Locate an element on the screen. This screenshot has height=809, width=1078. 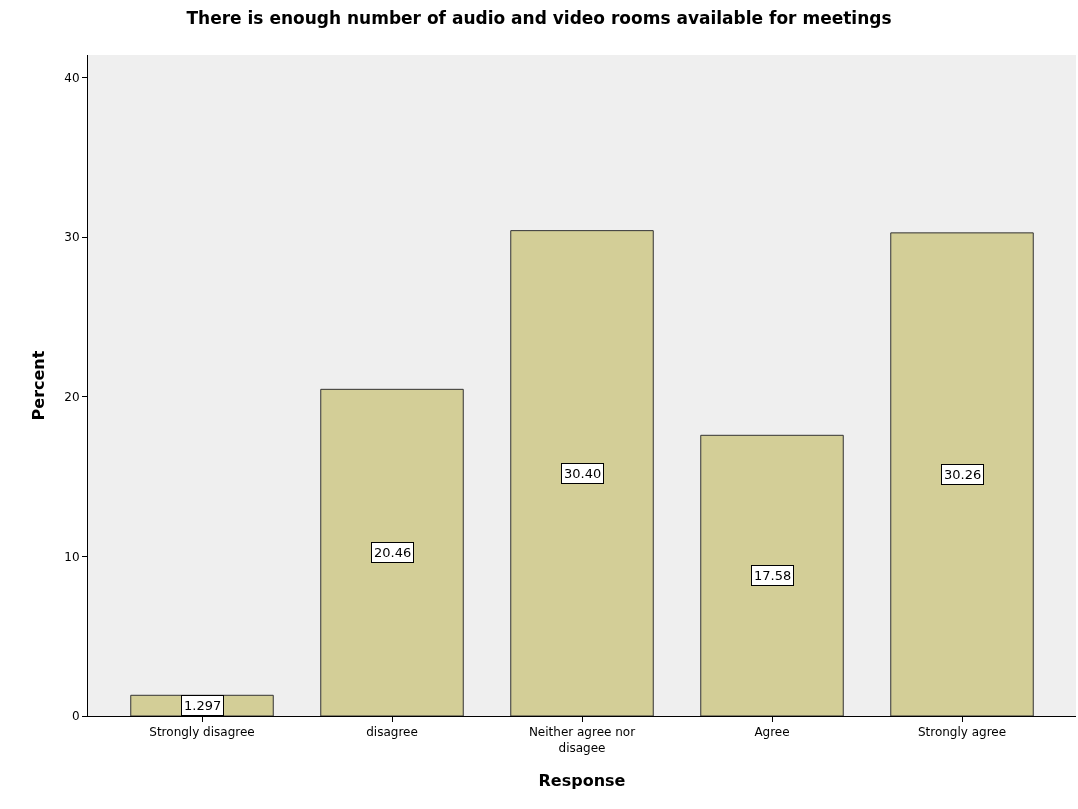
data-label: 30.26 is located at coordinates (963, 474).